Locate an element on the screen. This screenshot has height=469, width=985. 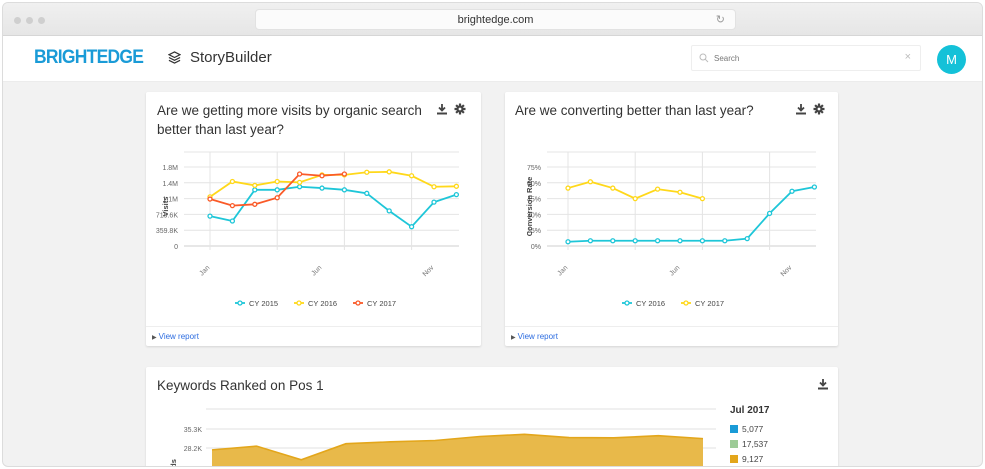
brightedge-logo: BRIGHTEDGE is located at coordinates (89, 57).